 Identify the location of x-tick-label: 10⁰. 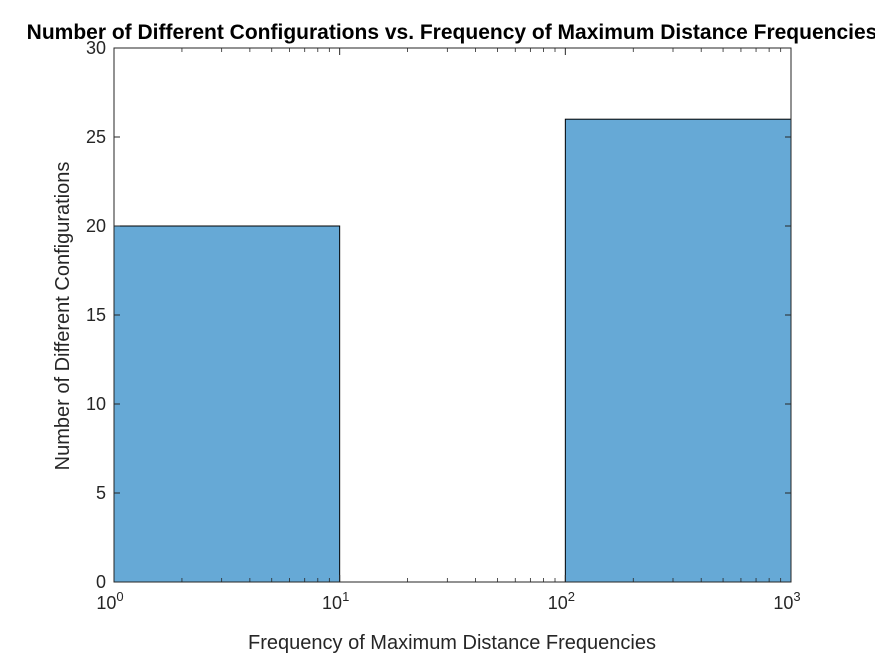
(109, 601).